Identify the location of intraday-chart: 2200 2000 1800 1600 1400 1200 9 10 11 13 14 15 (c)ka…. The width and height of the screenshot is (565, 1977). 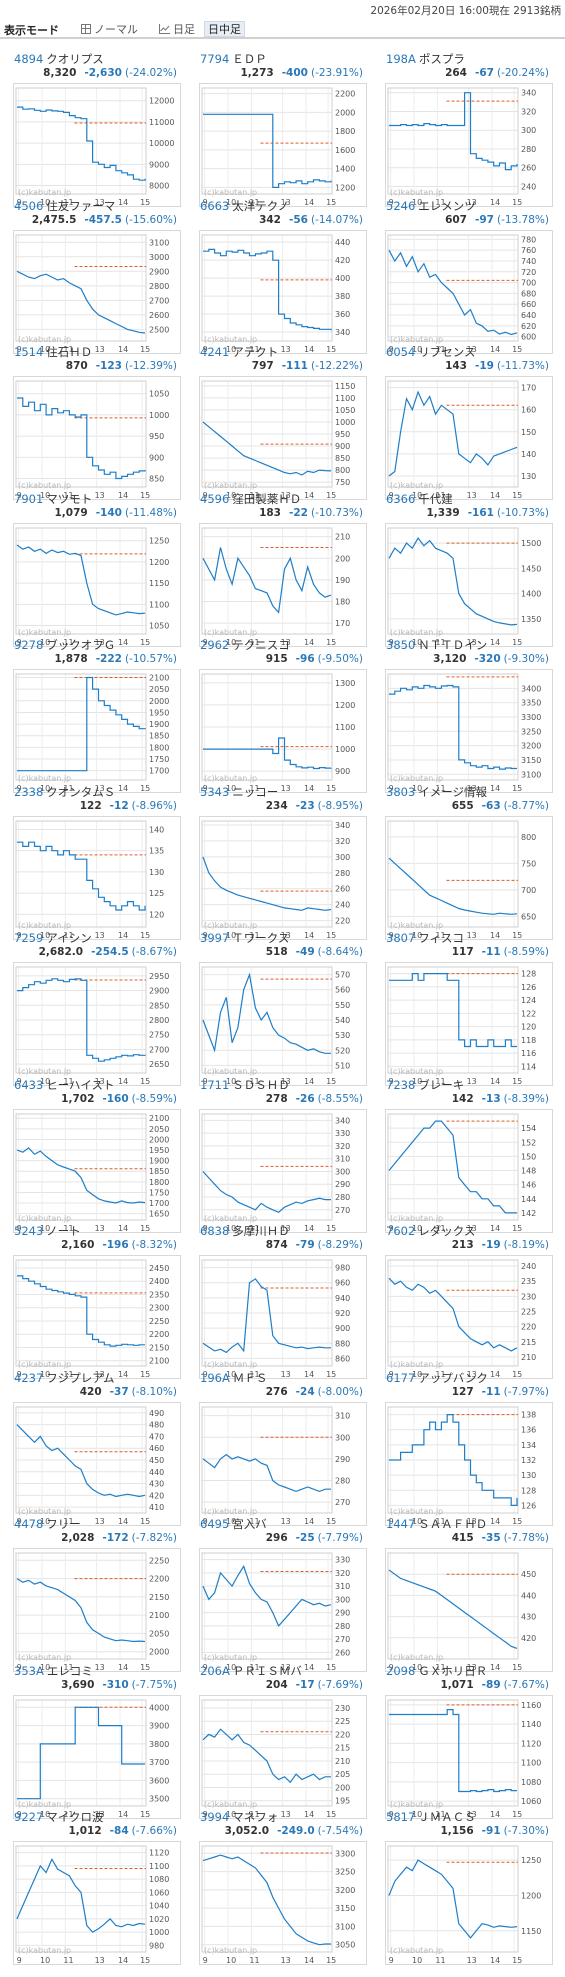
(283, 145).